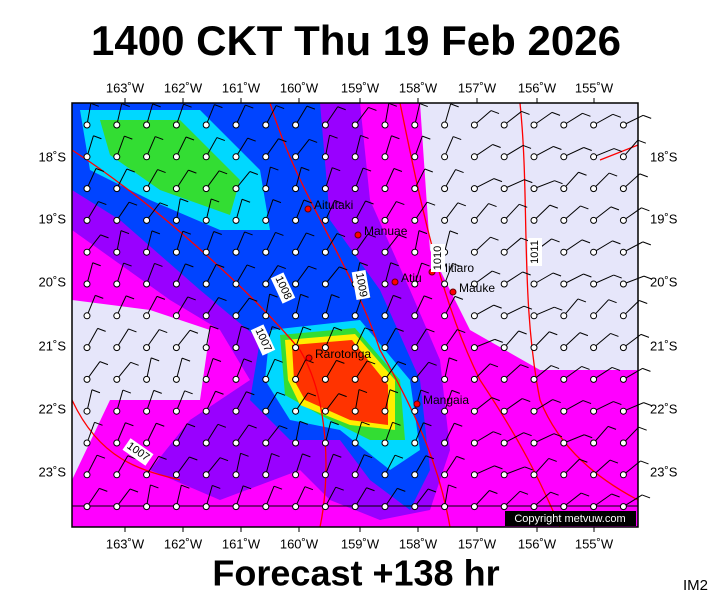 This screenshot has width=711, height=605. What do you see at coordinates (418, 543) in the screenshot?
I see `longitude-label: 158˚W` at bounding box center [418, 543].